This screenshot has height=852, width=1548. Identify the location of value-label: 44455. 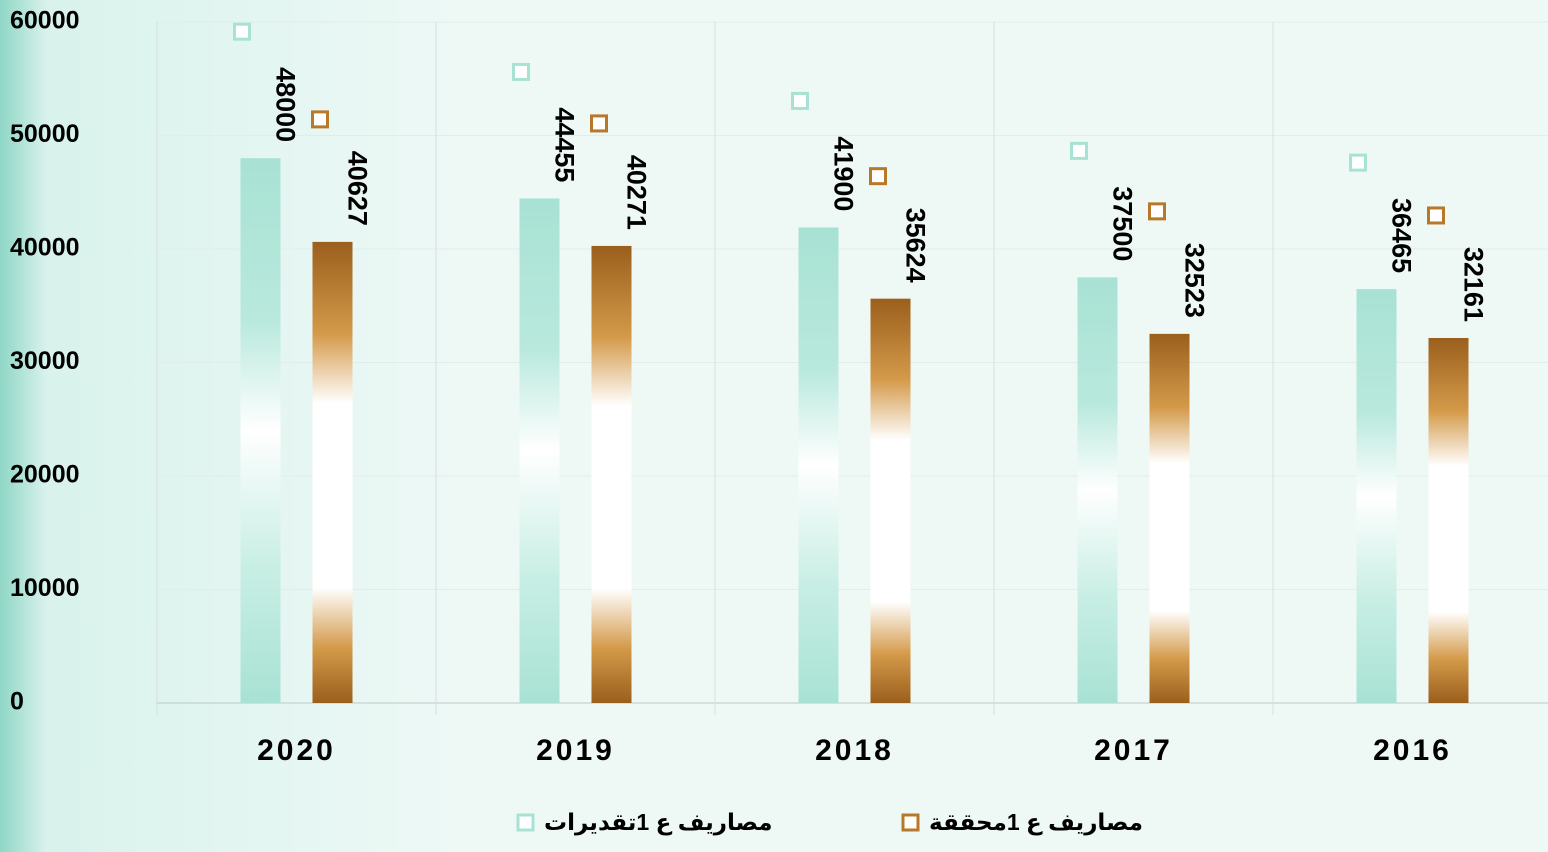
(564, 144).